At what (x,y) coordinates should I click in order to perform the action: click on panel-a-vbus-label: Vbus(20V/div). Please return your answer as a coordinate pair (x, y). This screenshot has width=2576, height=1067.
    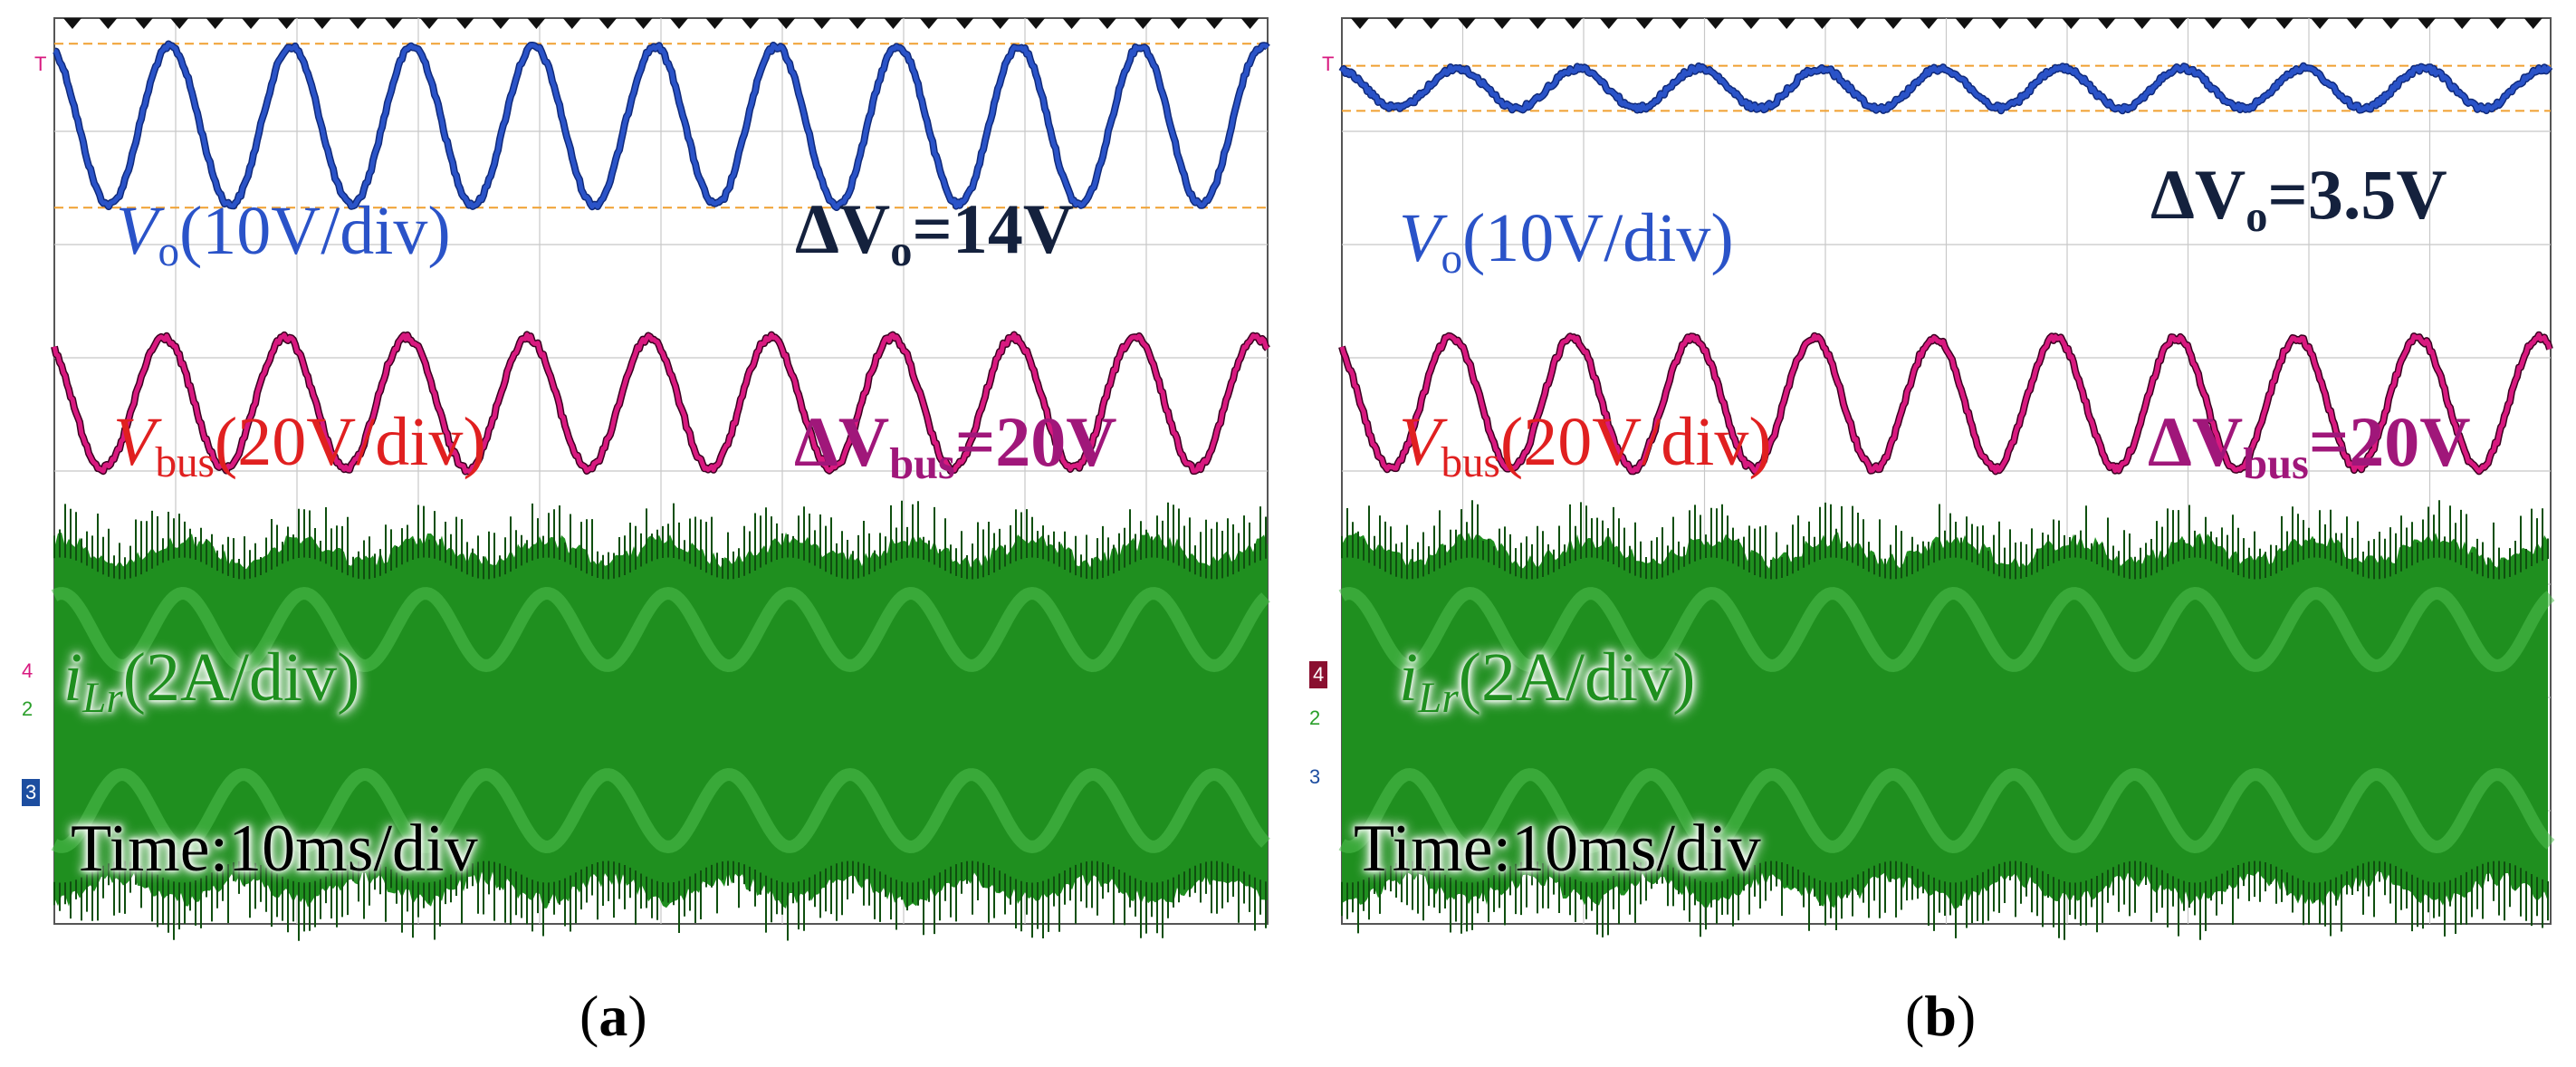
    Looking at the image, I should click on (299, 446).